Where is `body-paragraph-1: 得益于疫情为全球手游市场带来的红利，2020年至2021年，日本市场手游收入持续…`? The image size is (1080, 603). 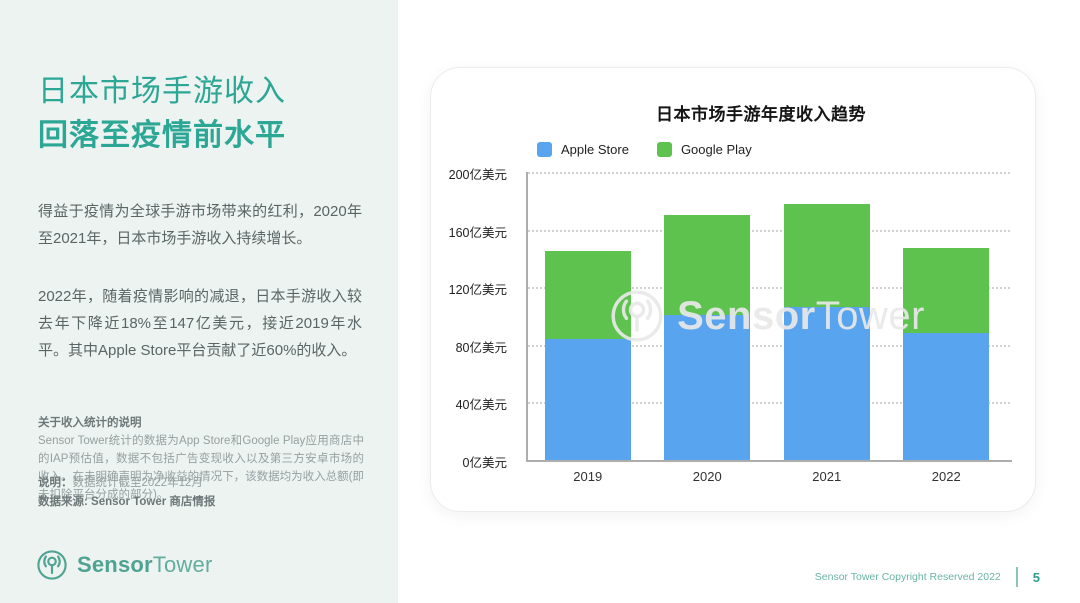 body-paragraph-1: 得益于疫情为全球手游市场带来的红利，2020年至2021年，日本市场手游收入持续… is located at coordinates (200, 225).